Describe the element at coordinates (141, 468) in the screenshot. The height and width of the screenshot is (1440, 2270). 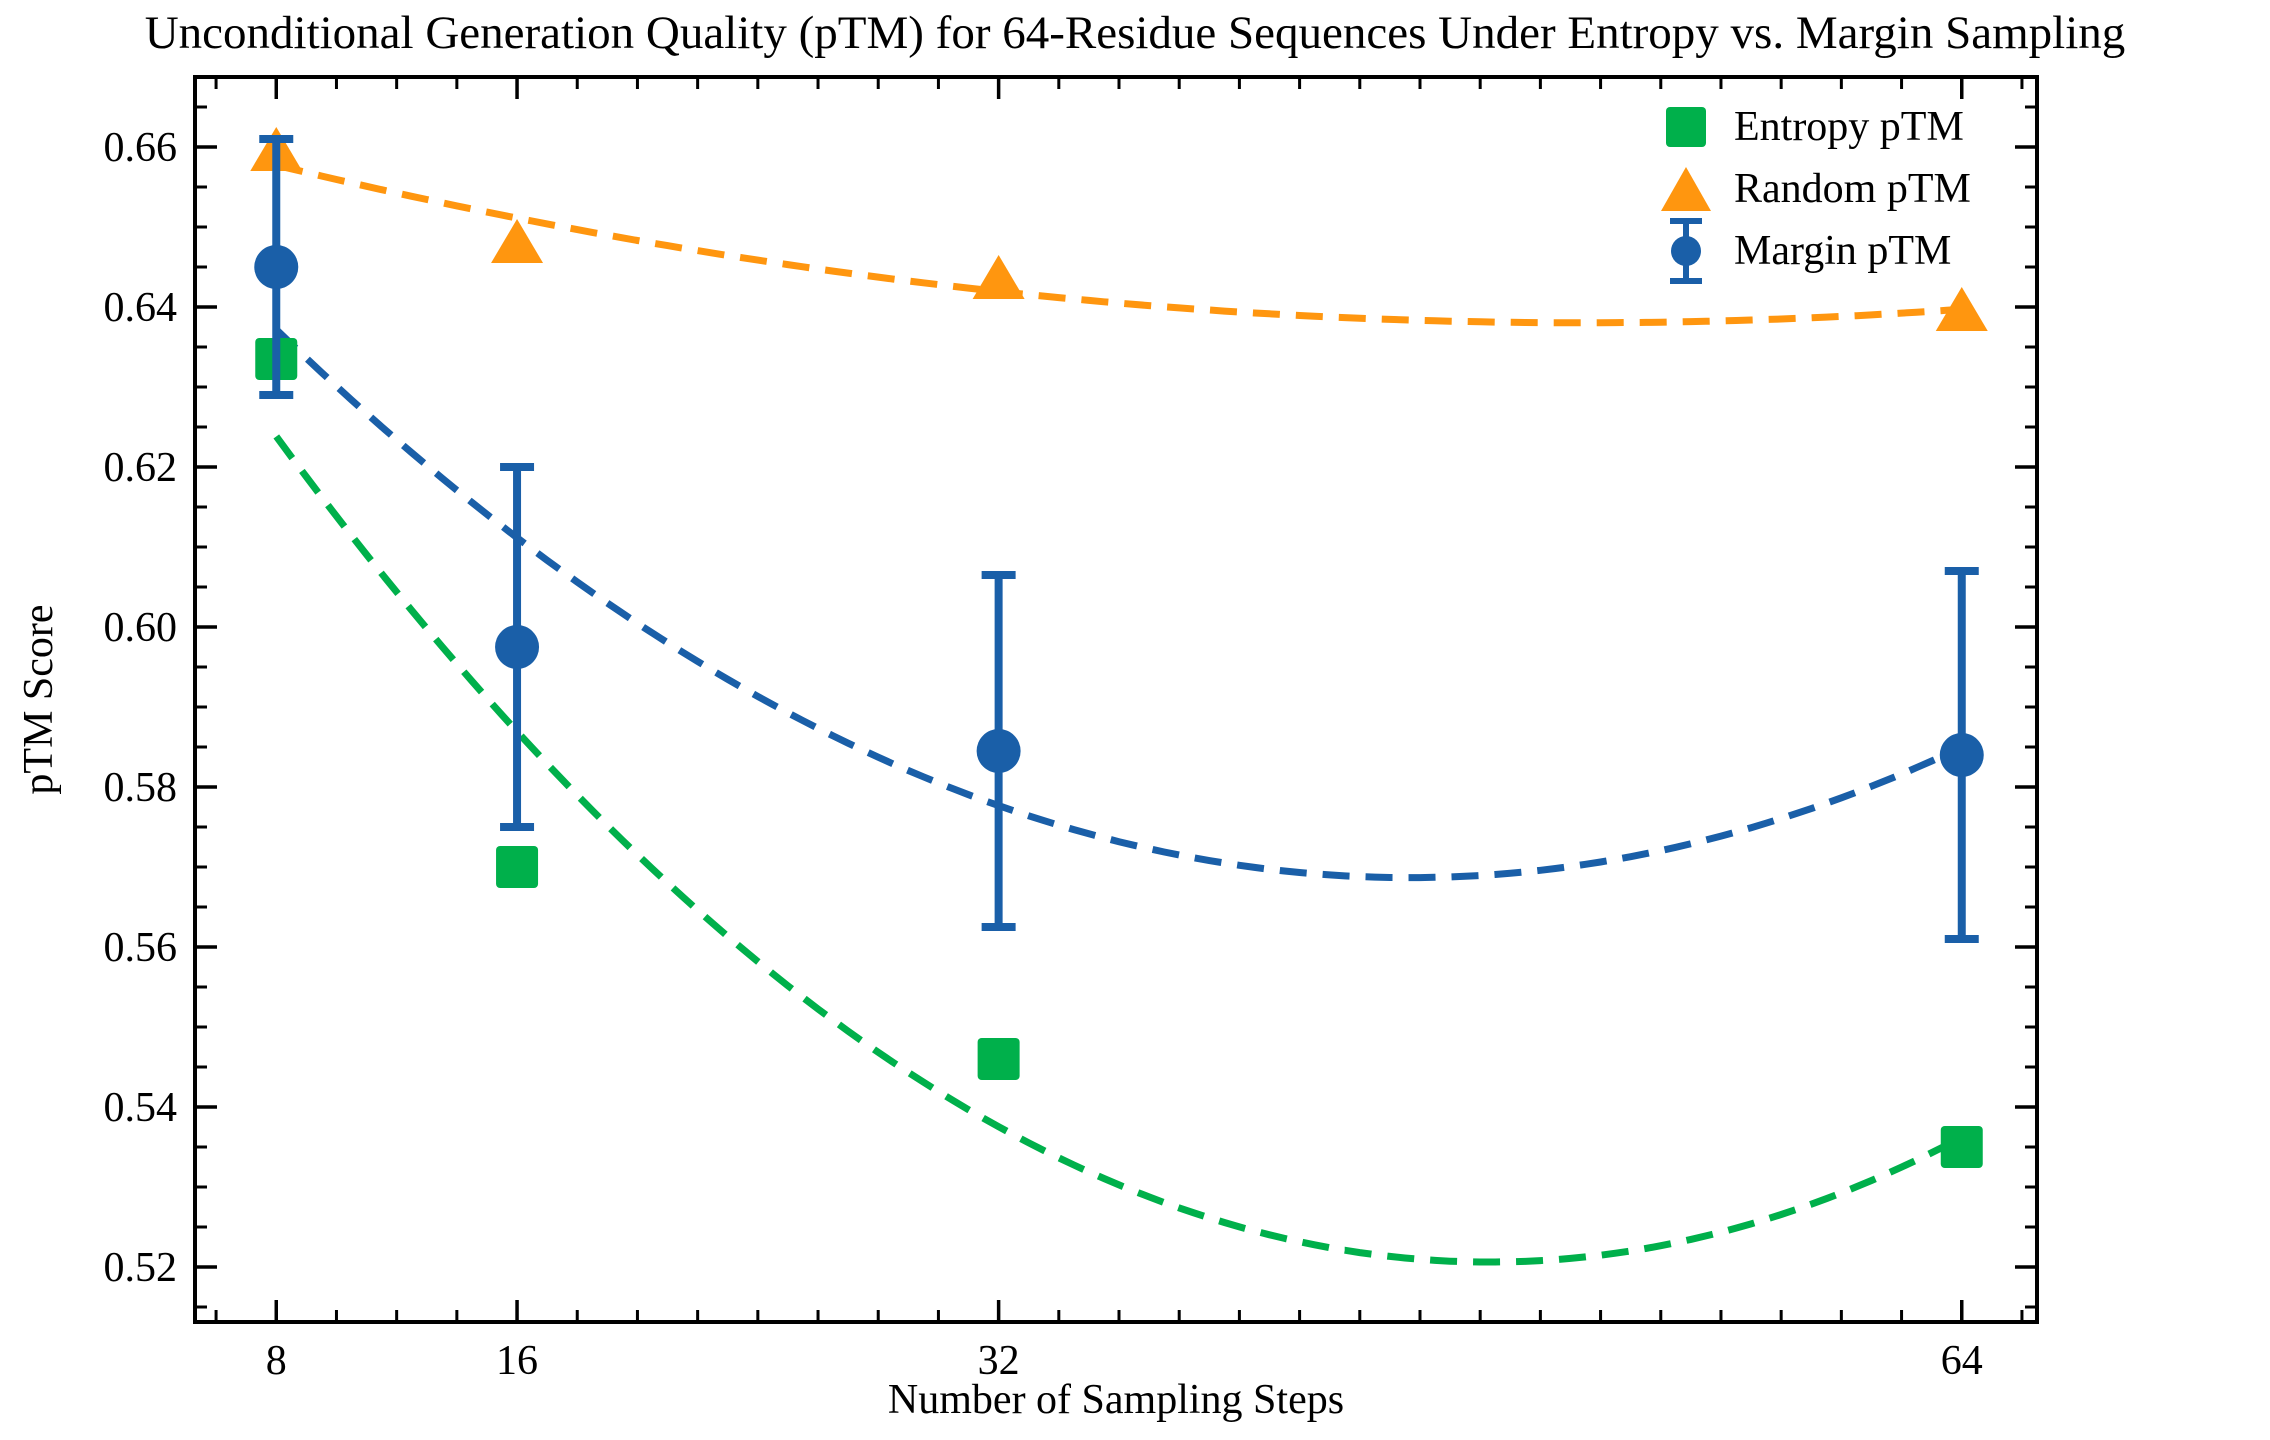
I see `y-tick-label: 0.62` at that location.